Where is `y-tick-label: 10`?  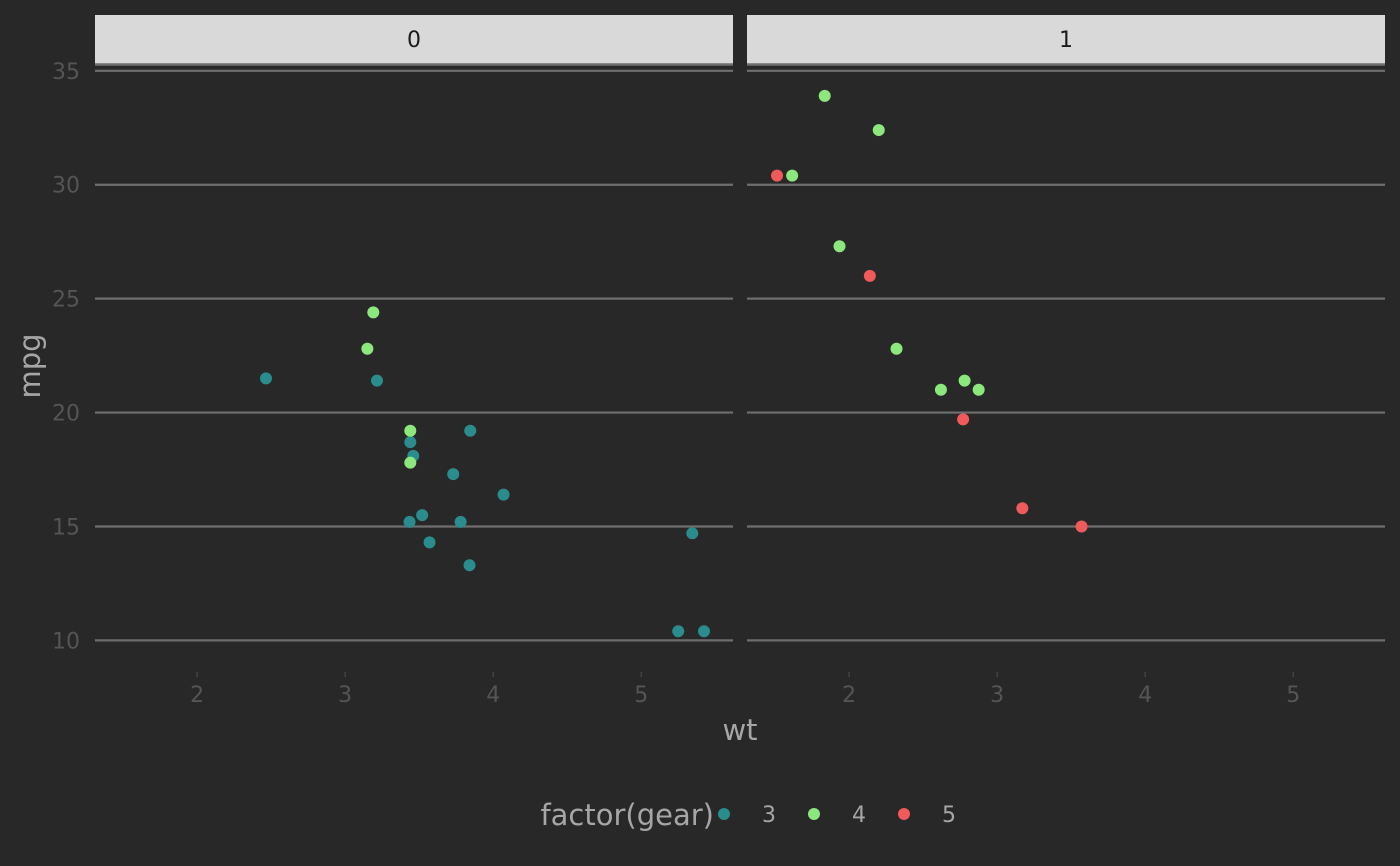
y-tick-label: 10 is located at coordinates (66, 641).